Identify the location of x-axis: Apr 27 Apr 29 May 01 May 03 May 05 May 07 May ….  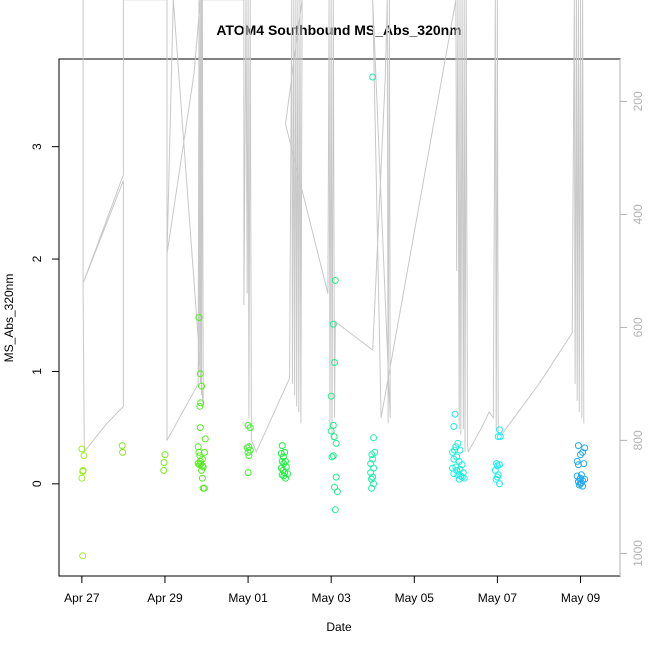
(332, 590).